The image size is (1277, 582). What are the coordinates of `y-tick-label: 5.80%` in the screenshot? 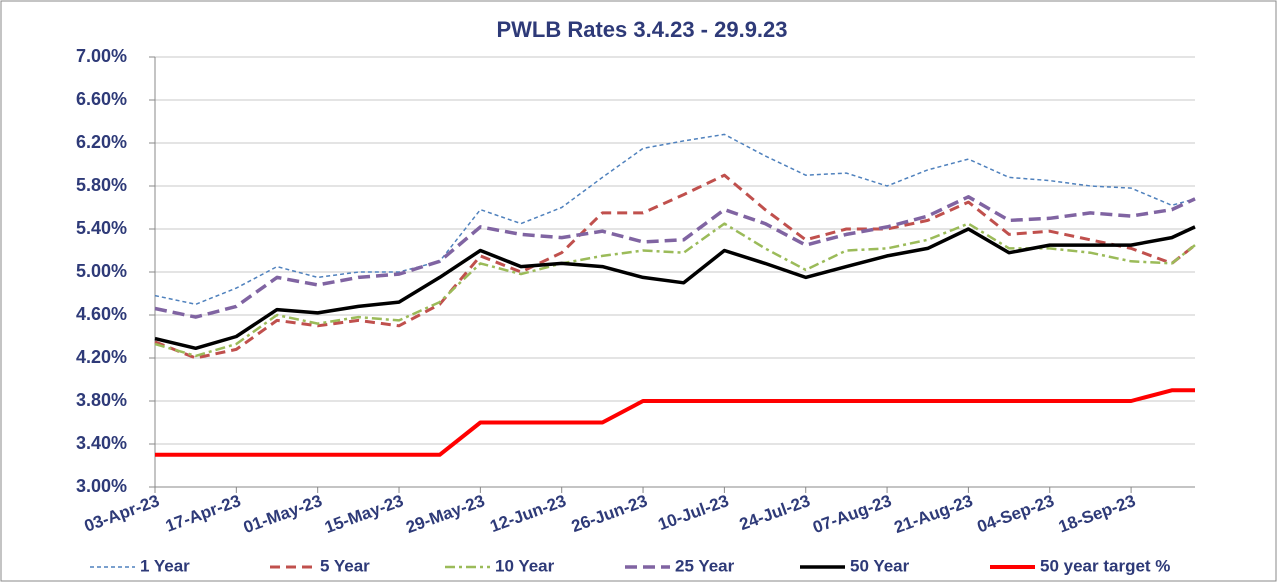 It's located at (101, 185).